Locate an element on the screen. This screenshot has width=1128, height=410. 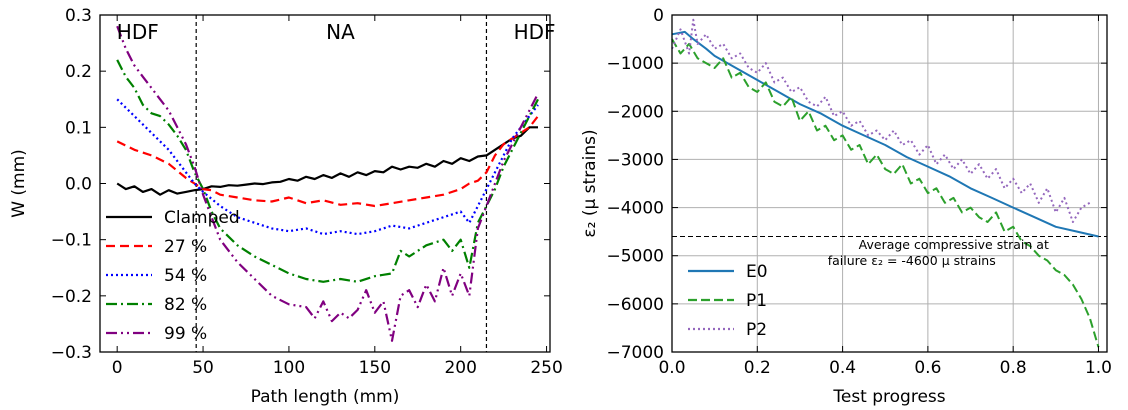
x-tick-label: 50 is located at coordinates (203, 368).